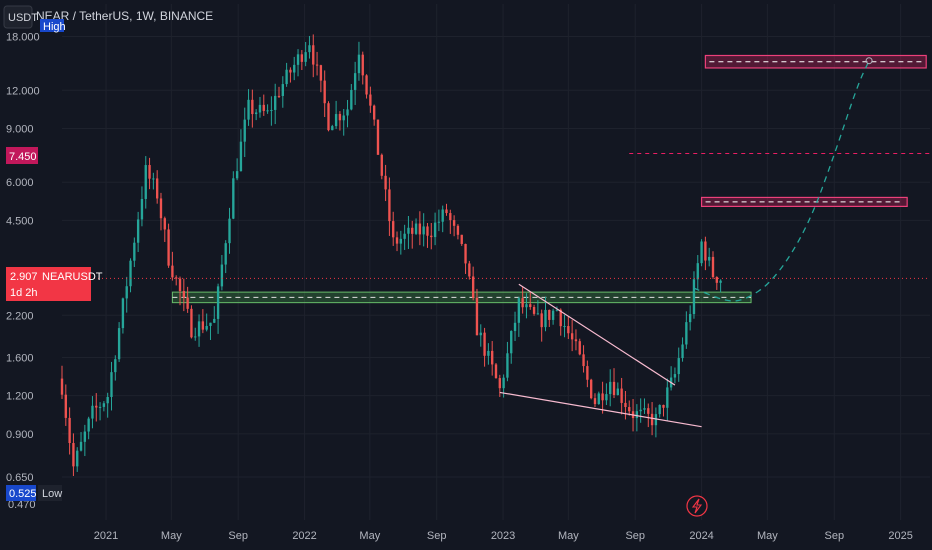 The height and width of the screenshot is (550, 932). What do you see at coordinates (23, 18) in the screenshot?
I see `currency-button: USDT` at bounding box center [23, 18].